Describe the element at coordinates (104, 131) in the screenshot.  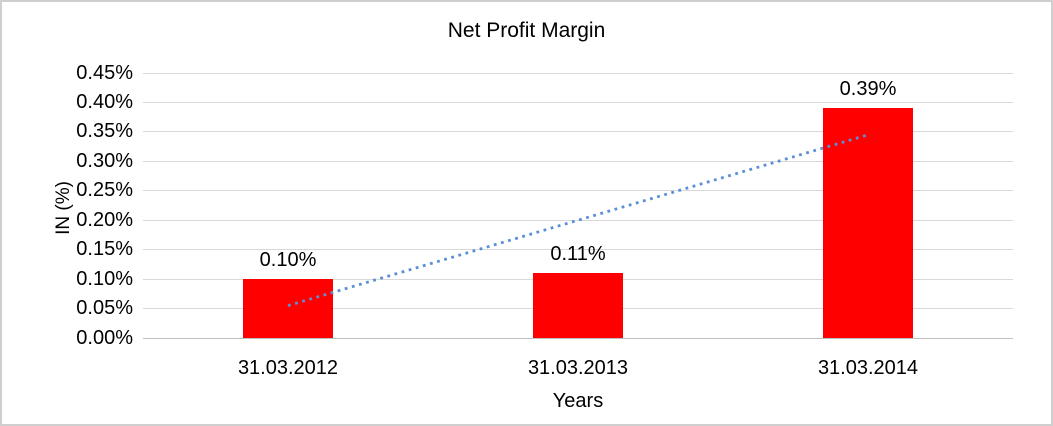
I see `y-tick-label: 0.35%` at that location.